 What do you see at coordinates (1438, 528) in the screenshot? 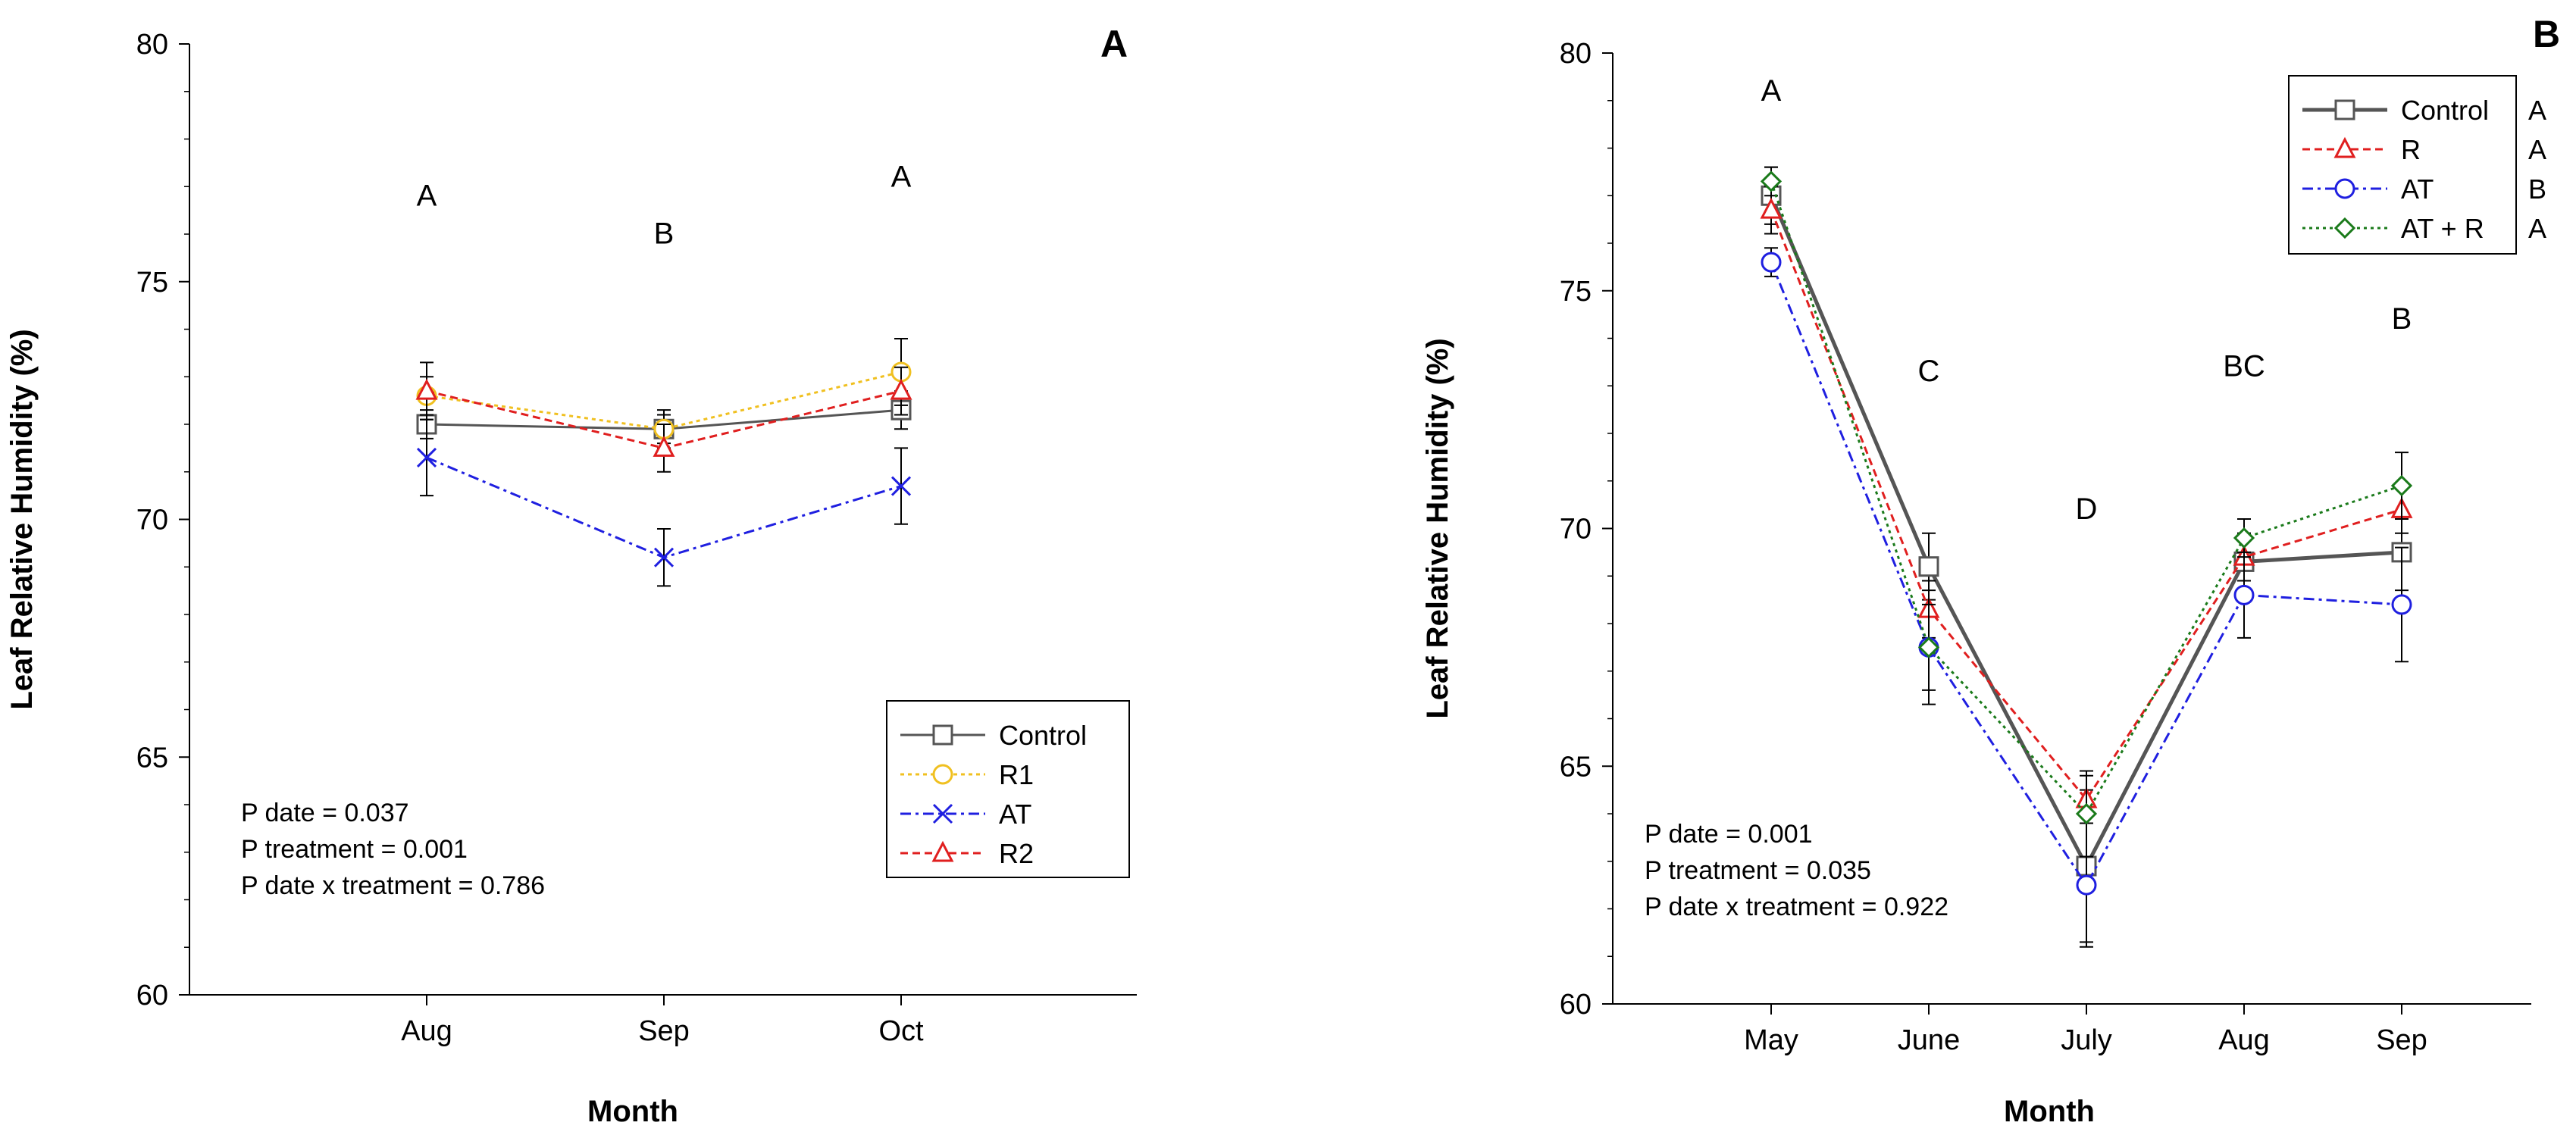
I see `chart-b-y-axis-label: Leaf Relative Humidity (%)` at bounding box center [1438, 528].